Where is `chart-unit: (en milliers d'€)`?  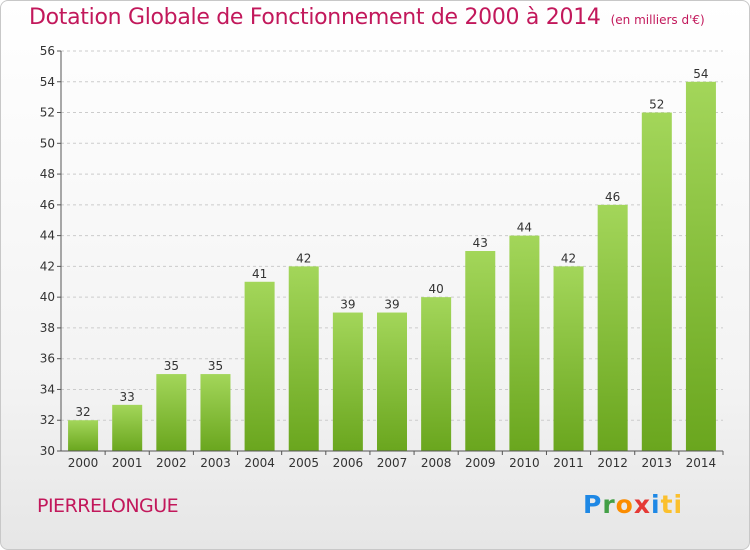
chart-unit: (en milliers d'€) is located at coordinates (657, 20).